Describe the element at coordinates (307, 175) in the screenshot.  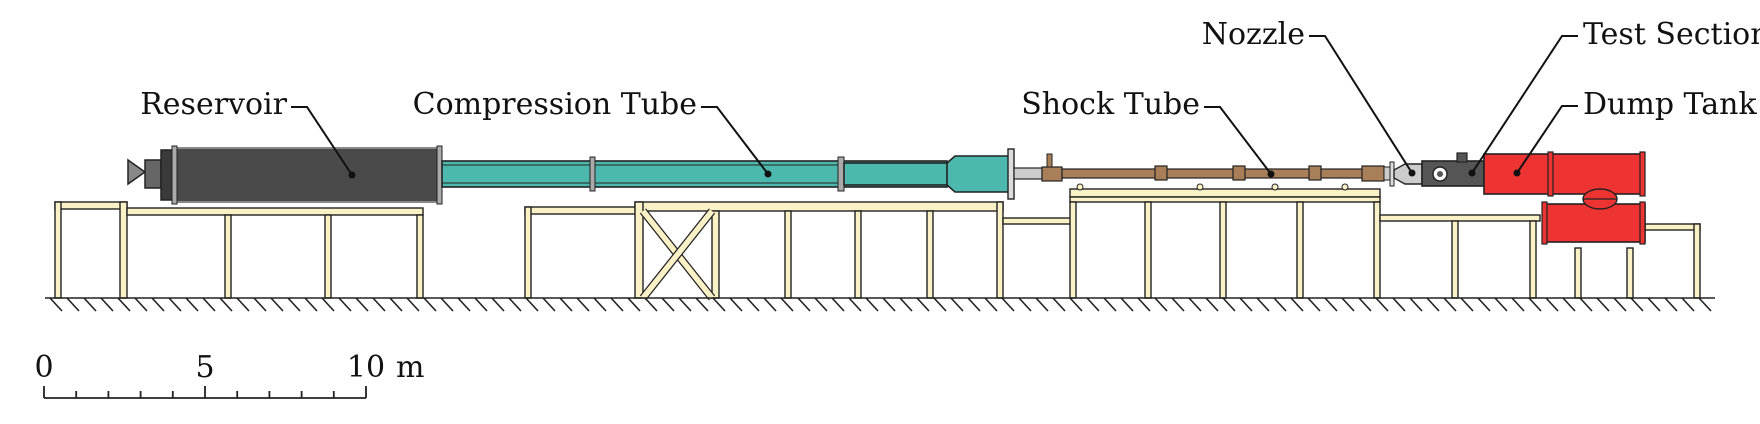
I see `reservoir-body` at that location.